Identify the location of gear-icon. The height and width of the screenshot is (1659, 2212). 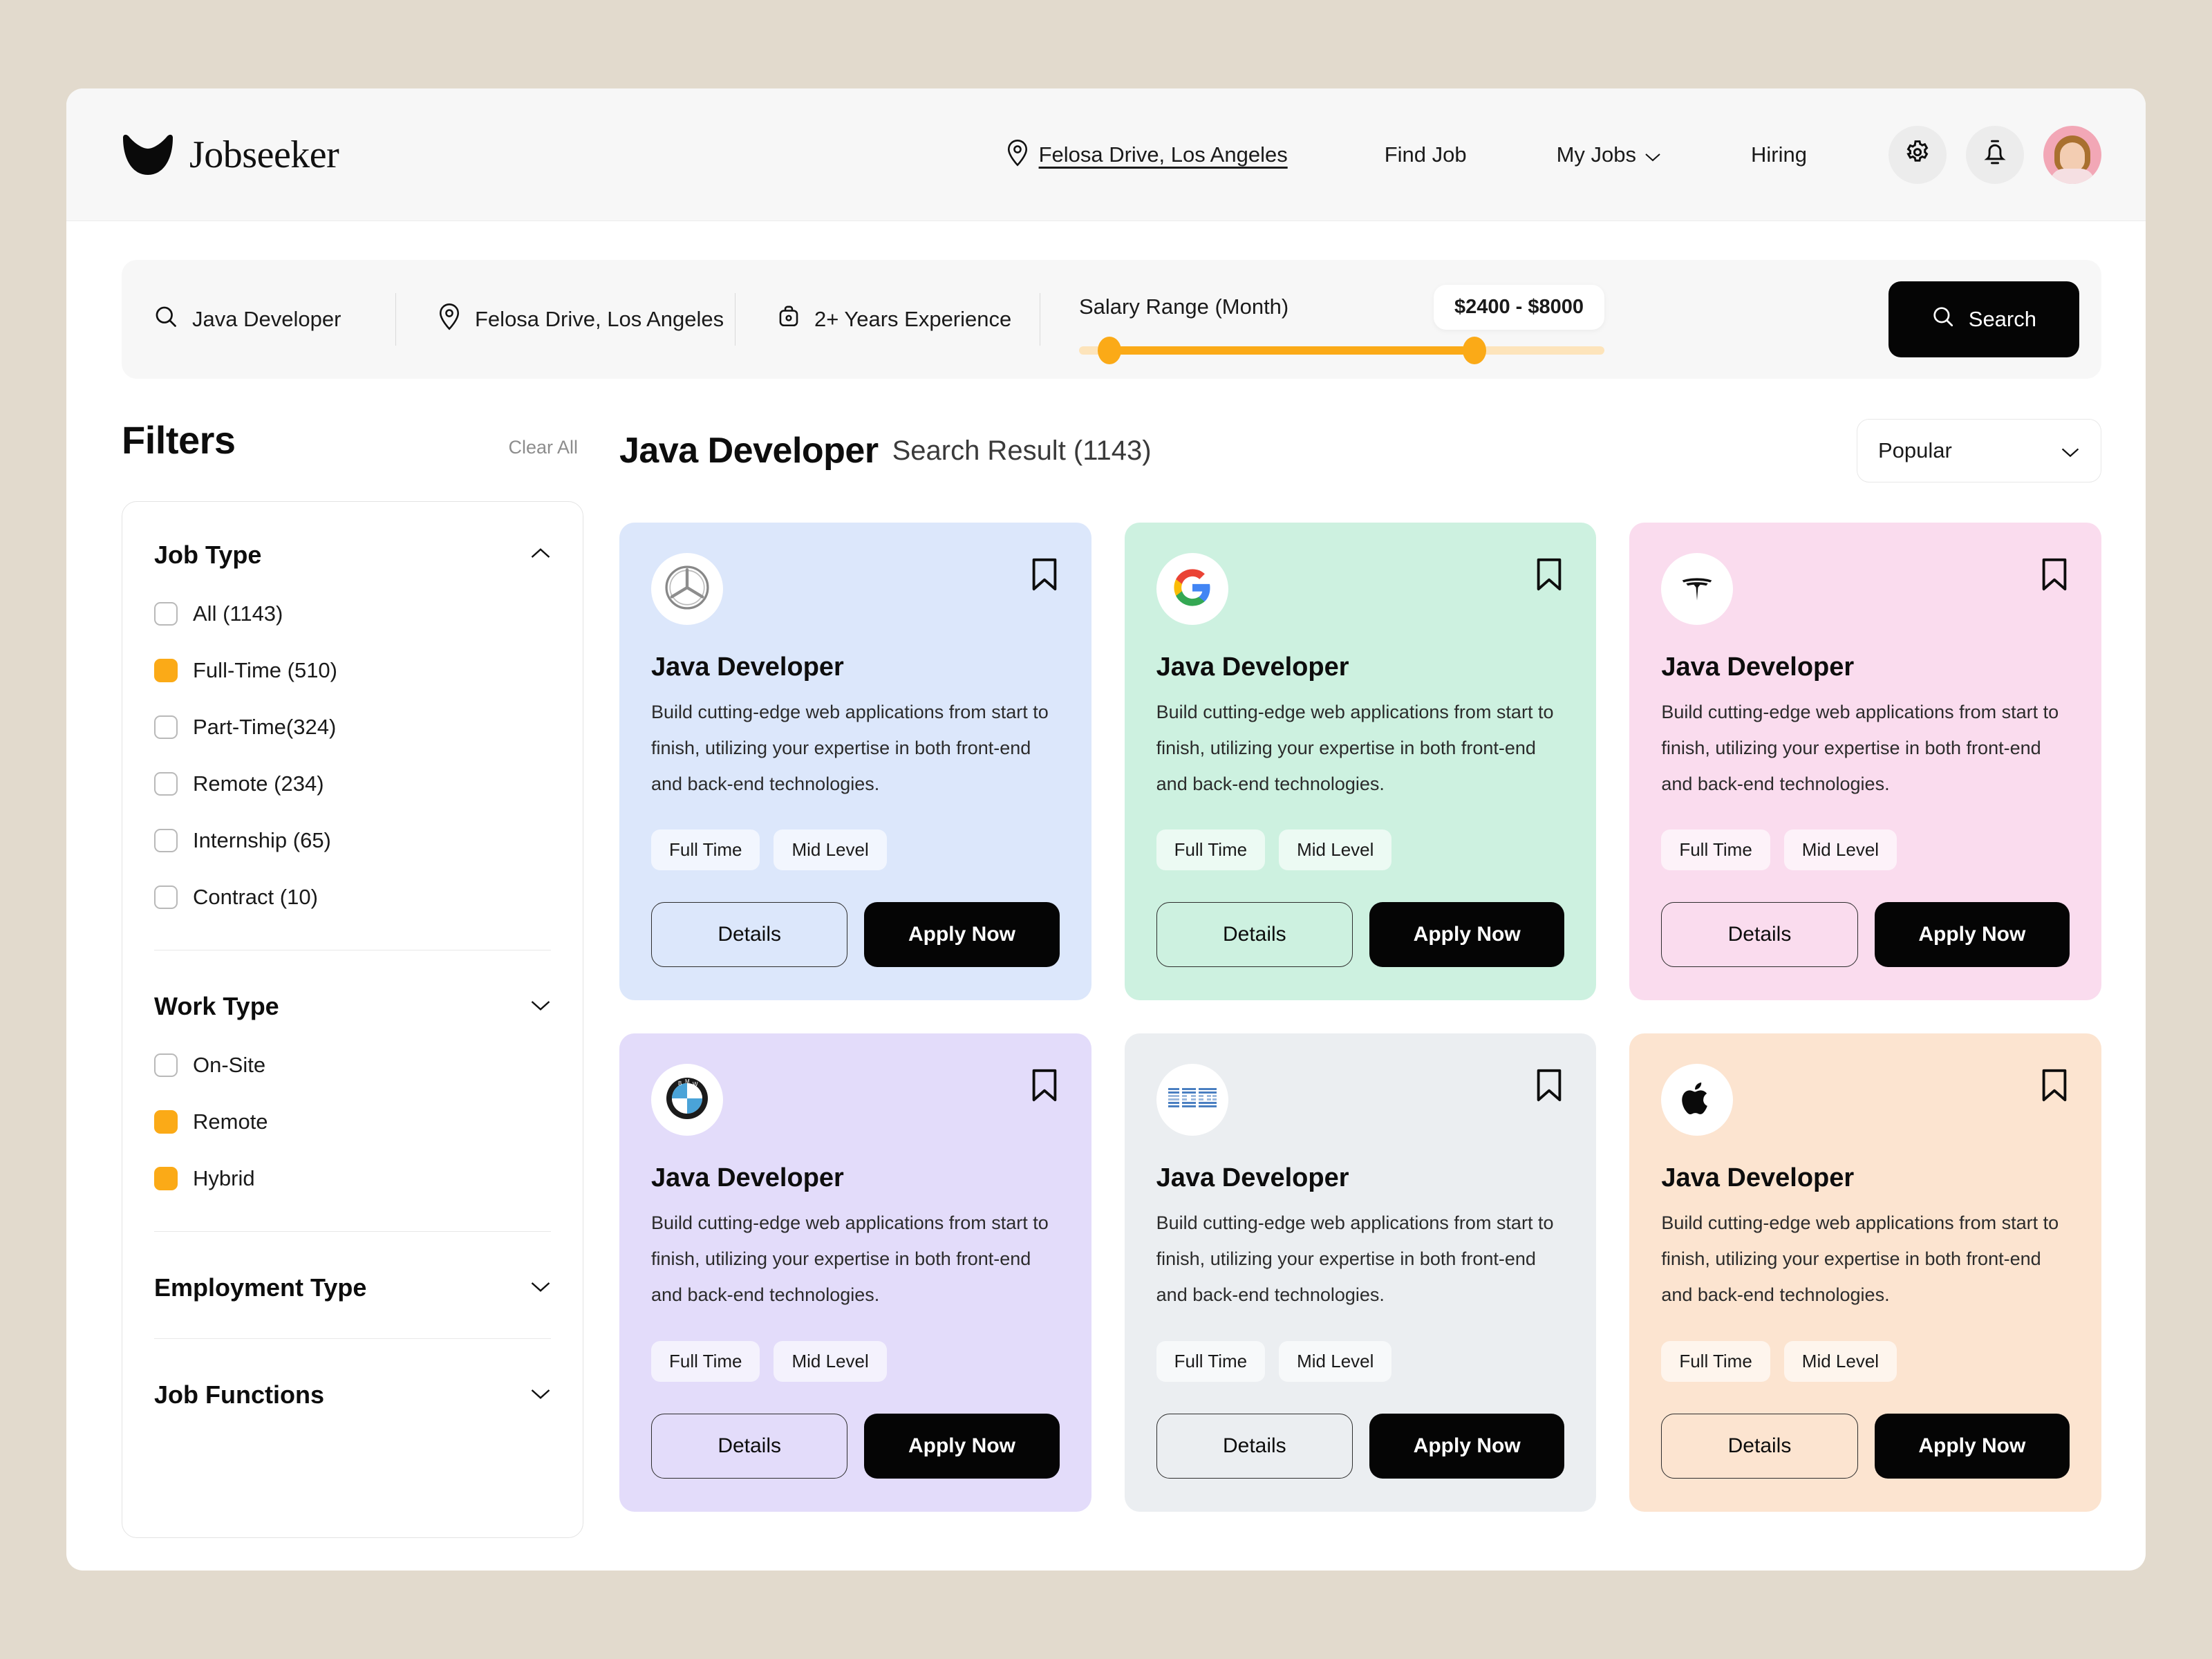
(1918, 155).